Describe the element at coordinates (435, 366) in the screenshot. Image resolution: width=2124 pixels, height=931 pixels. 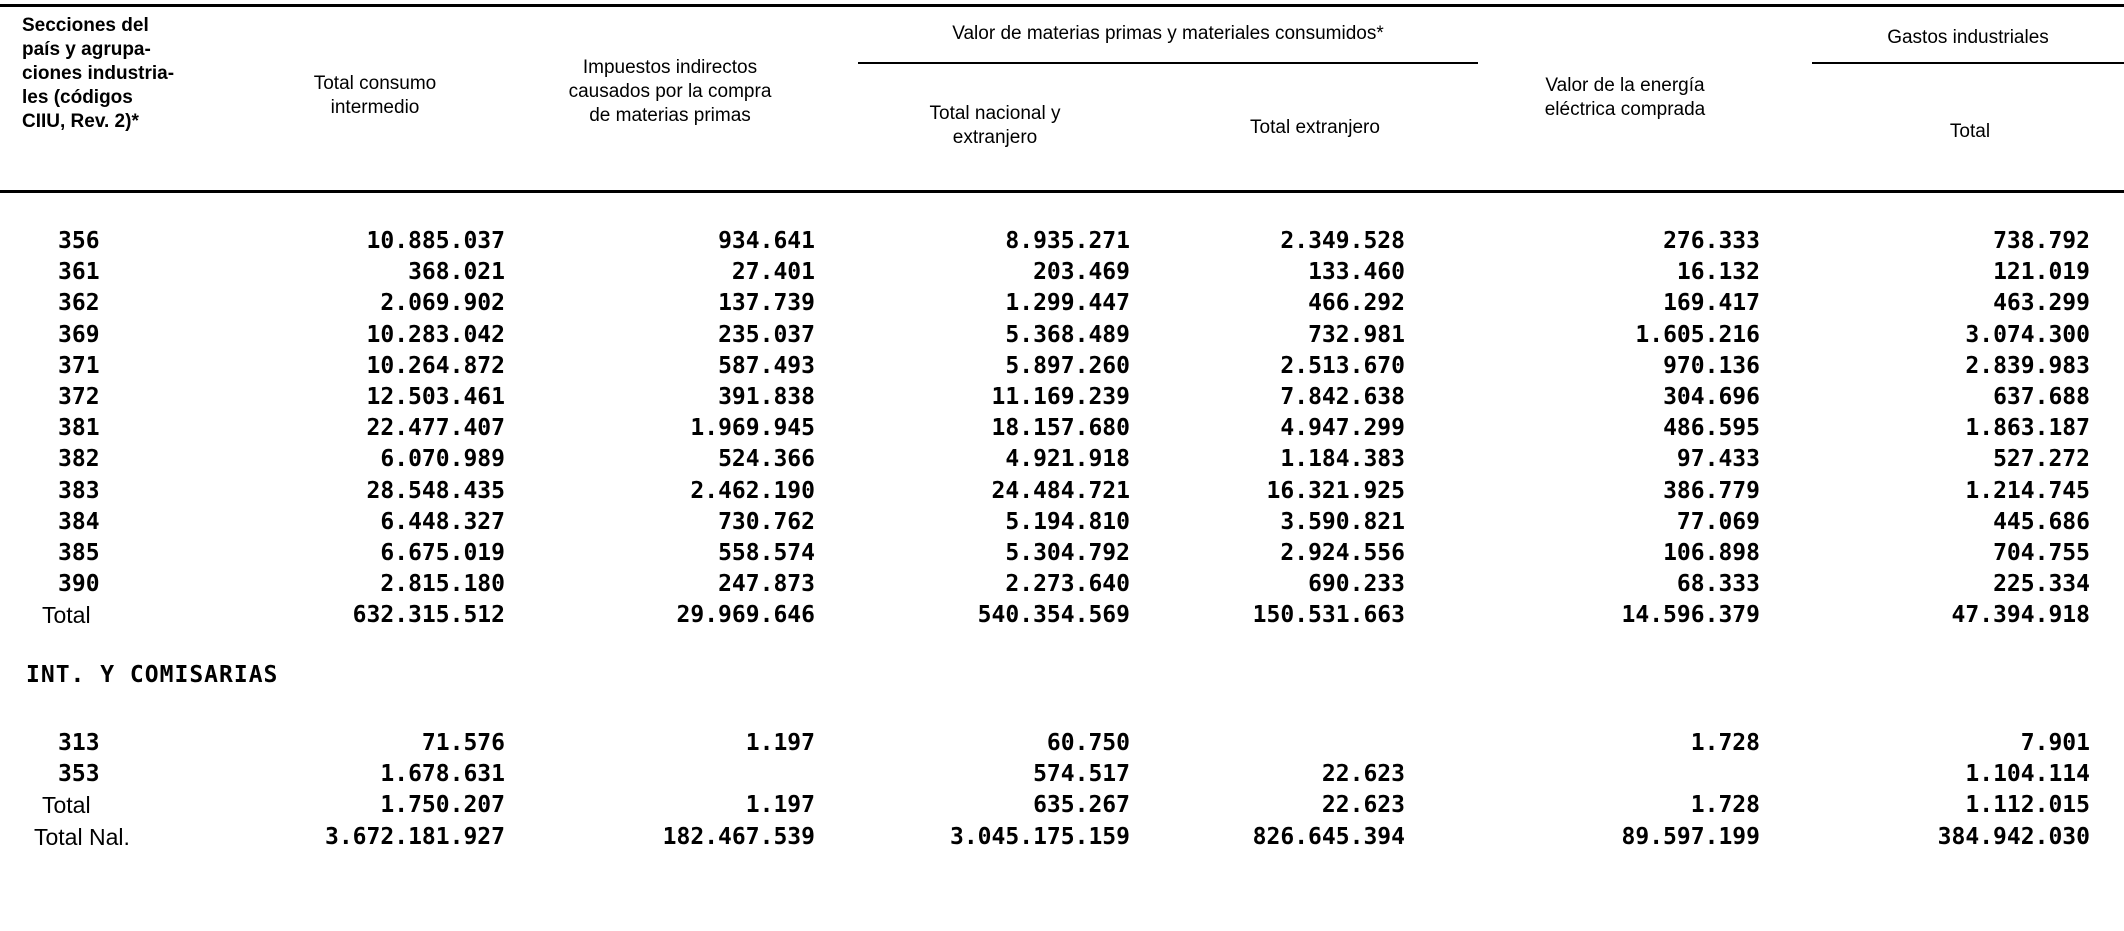
I see `value-cell: 10.264.872` at that location.